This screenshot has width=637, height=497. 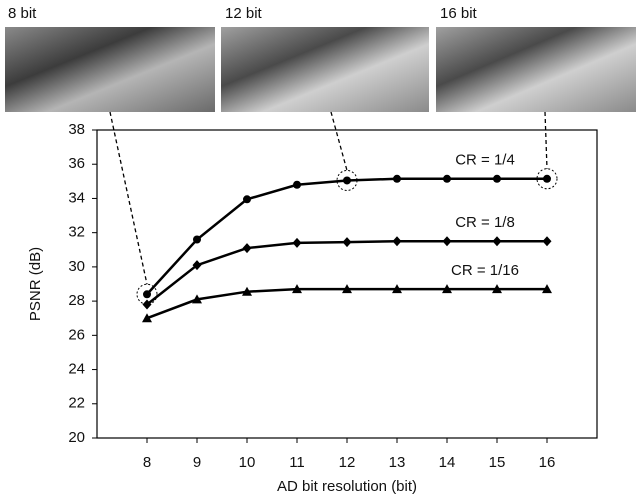 What do you see at coordinates (76, 197) in the screenshot?
I see `y-tick-label: 34` at bounding box center [76, 197].